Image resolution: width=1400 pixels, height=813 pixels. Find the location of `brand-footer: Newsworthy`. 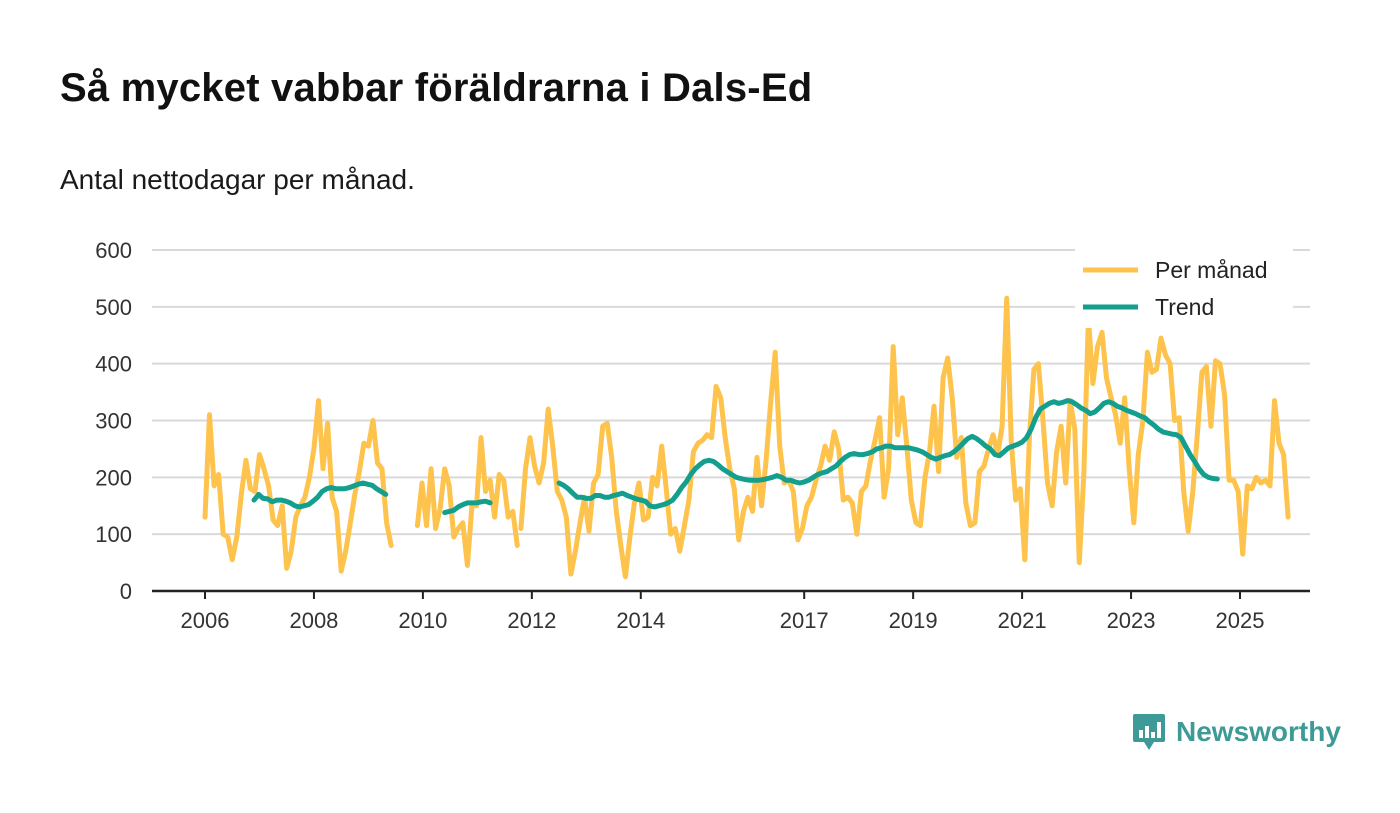

brand-footer: Newsworthy is located at coordinates (1236, 732).